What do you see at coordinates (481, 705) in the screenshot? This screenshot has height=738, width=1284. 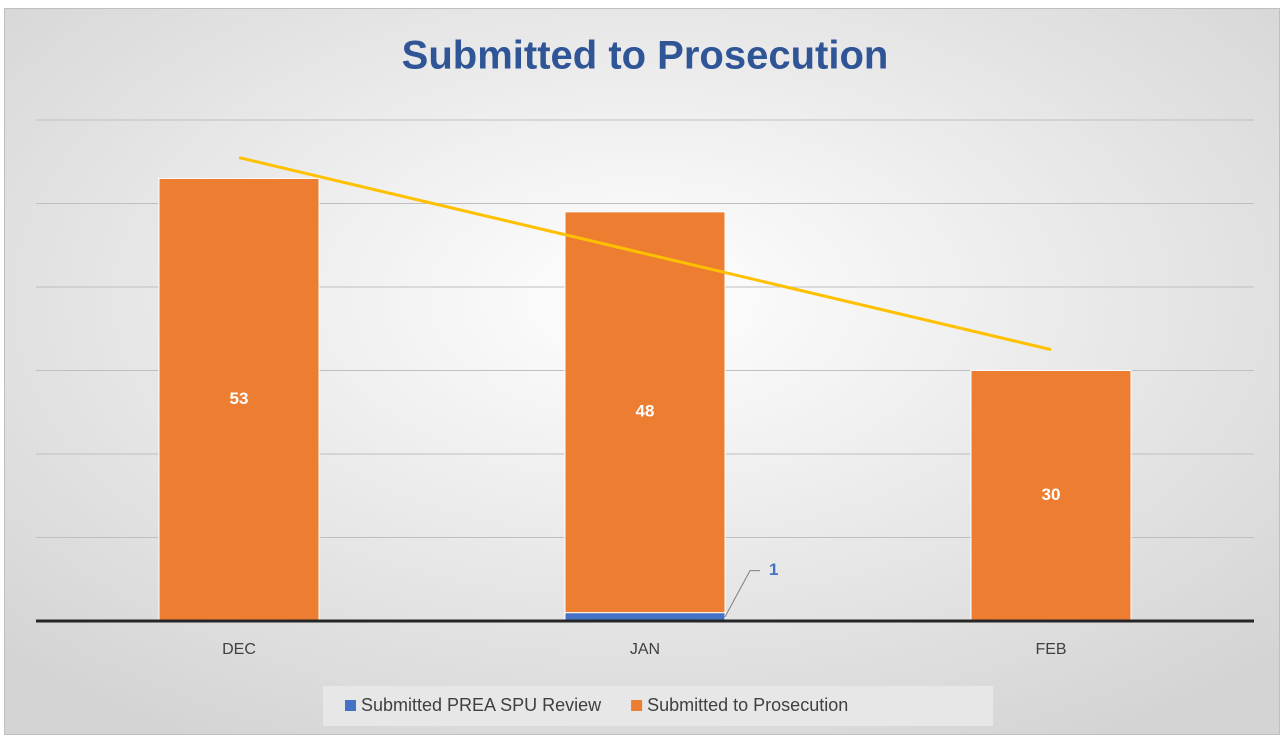 I see `legend-label: Submitted PREA SPU Review` at bounding box center [481, 705].